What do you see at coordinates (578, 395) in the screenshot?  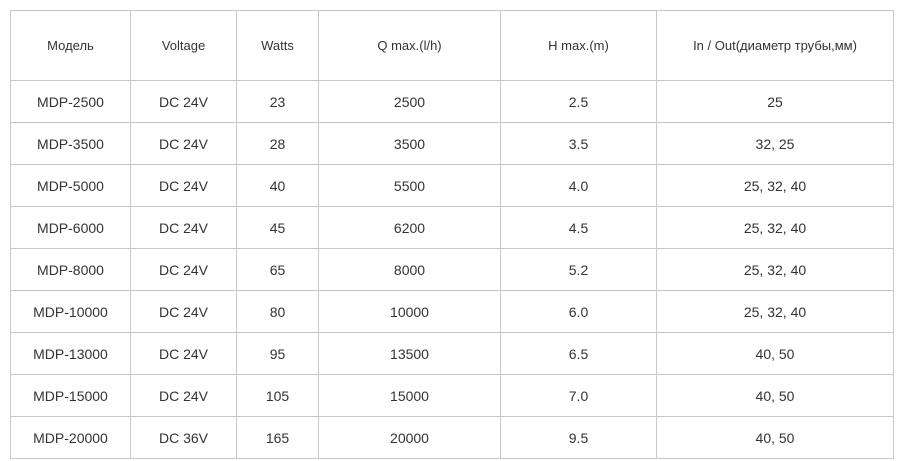 I see `table-cell: 7.0` at bounding box center [578, 395].